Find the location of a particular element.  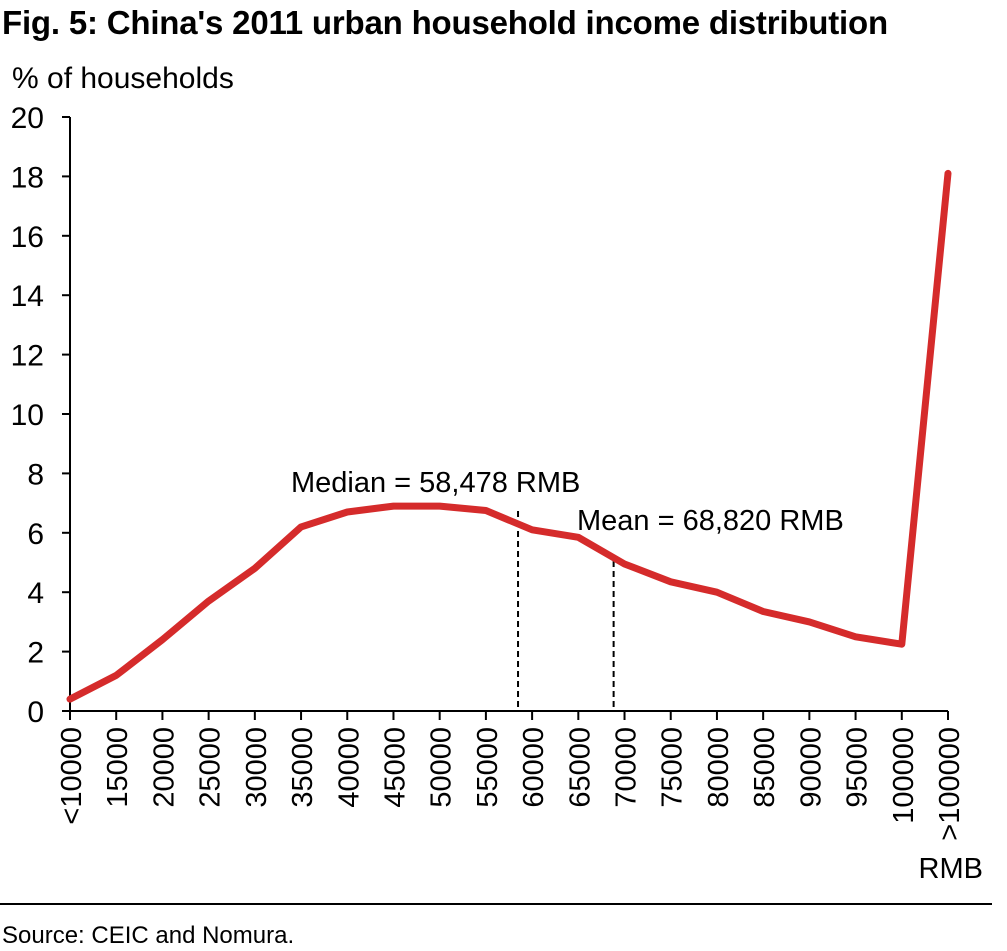

x-tick-label: 80000 is located at coordinates (719, 767).